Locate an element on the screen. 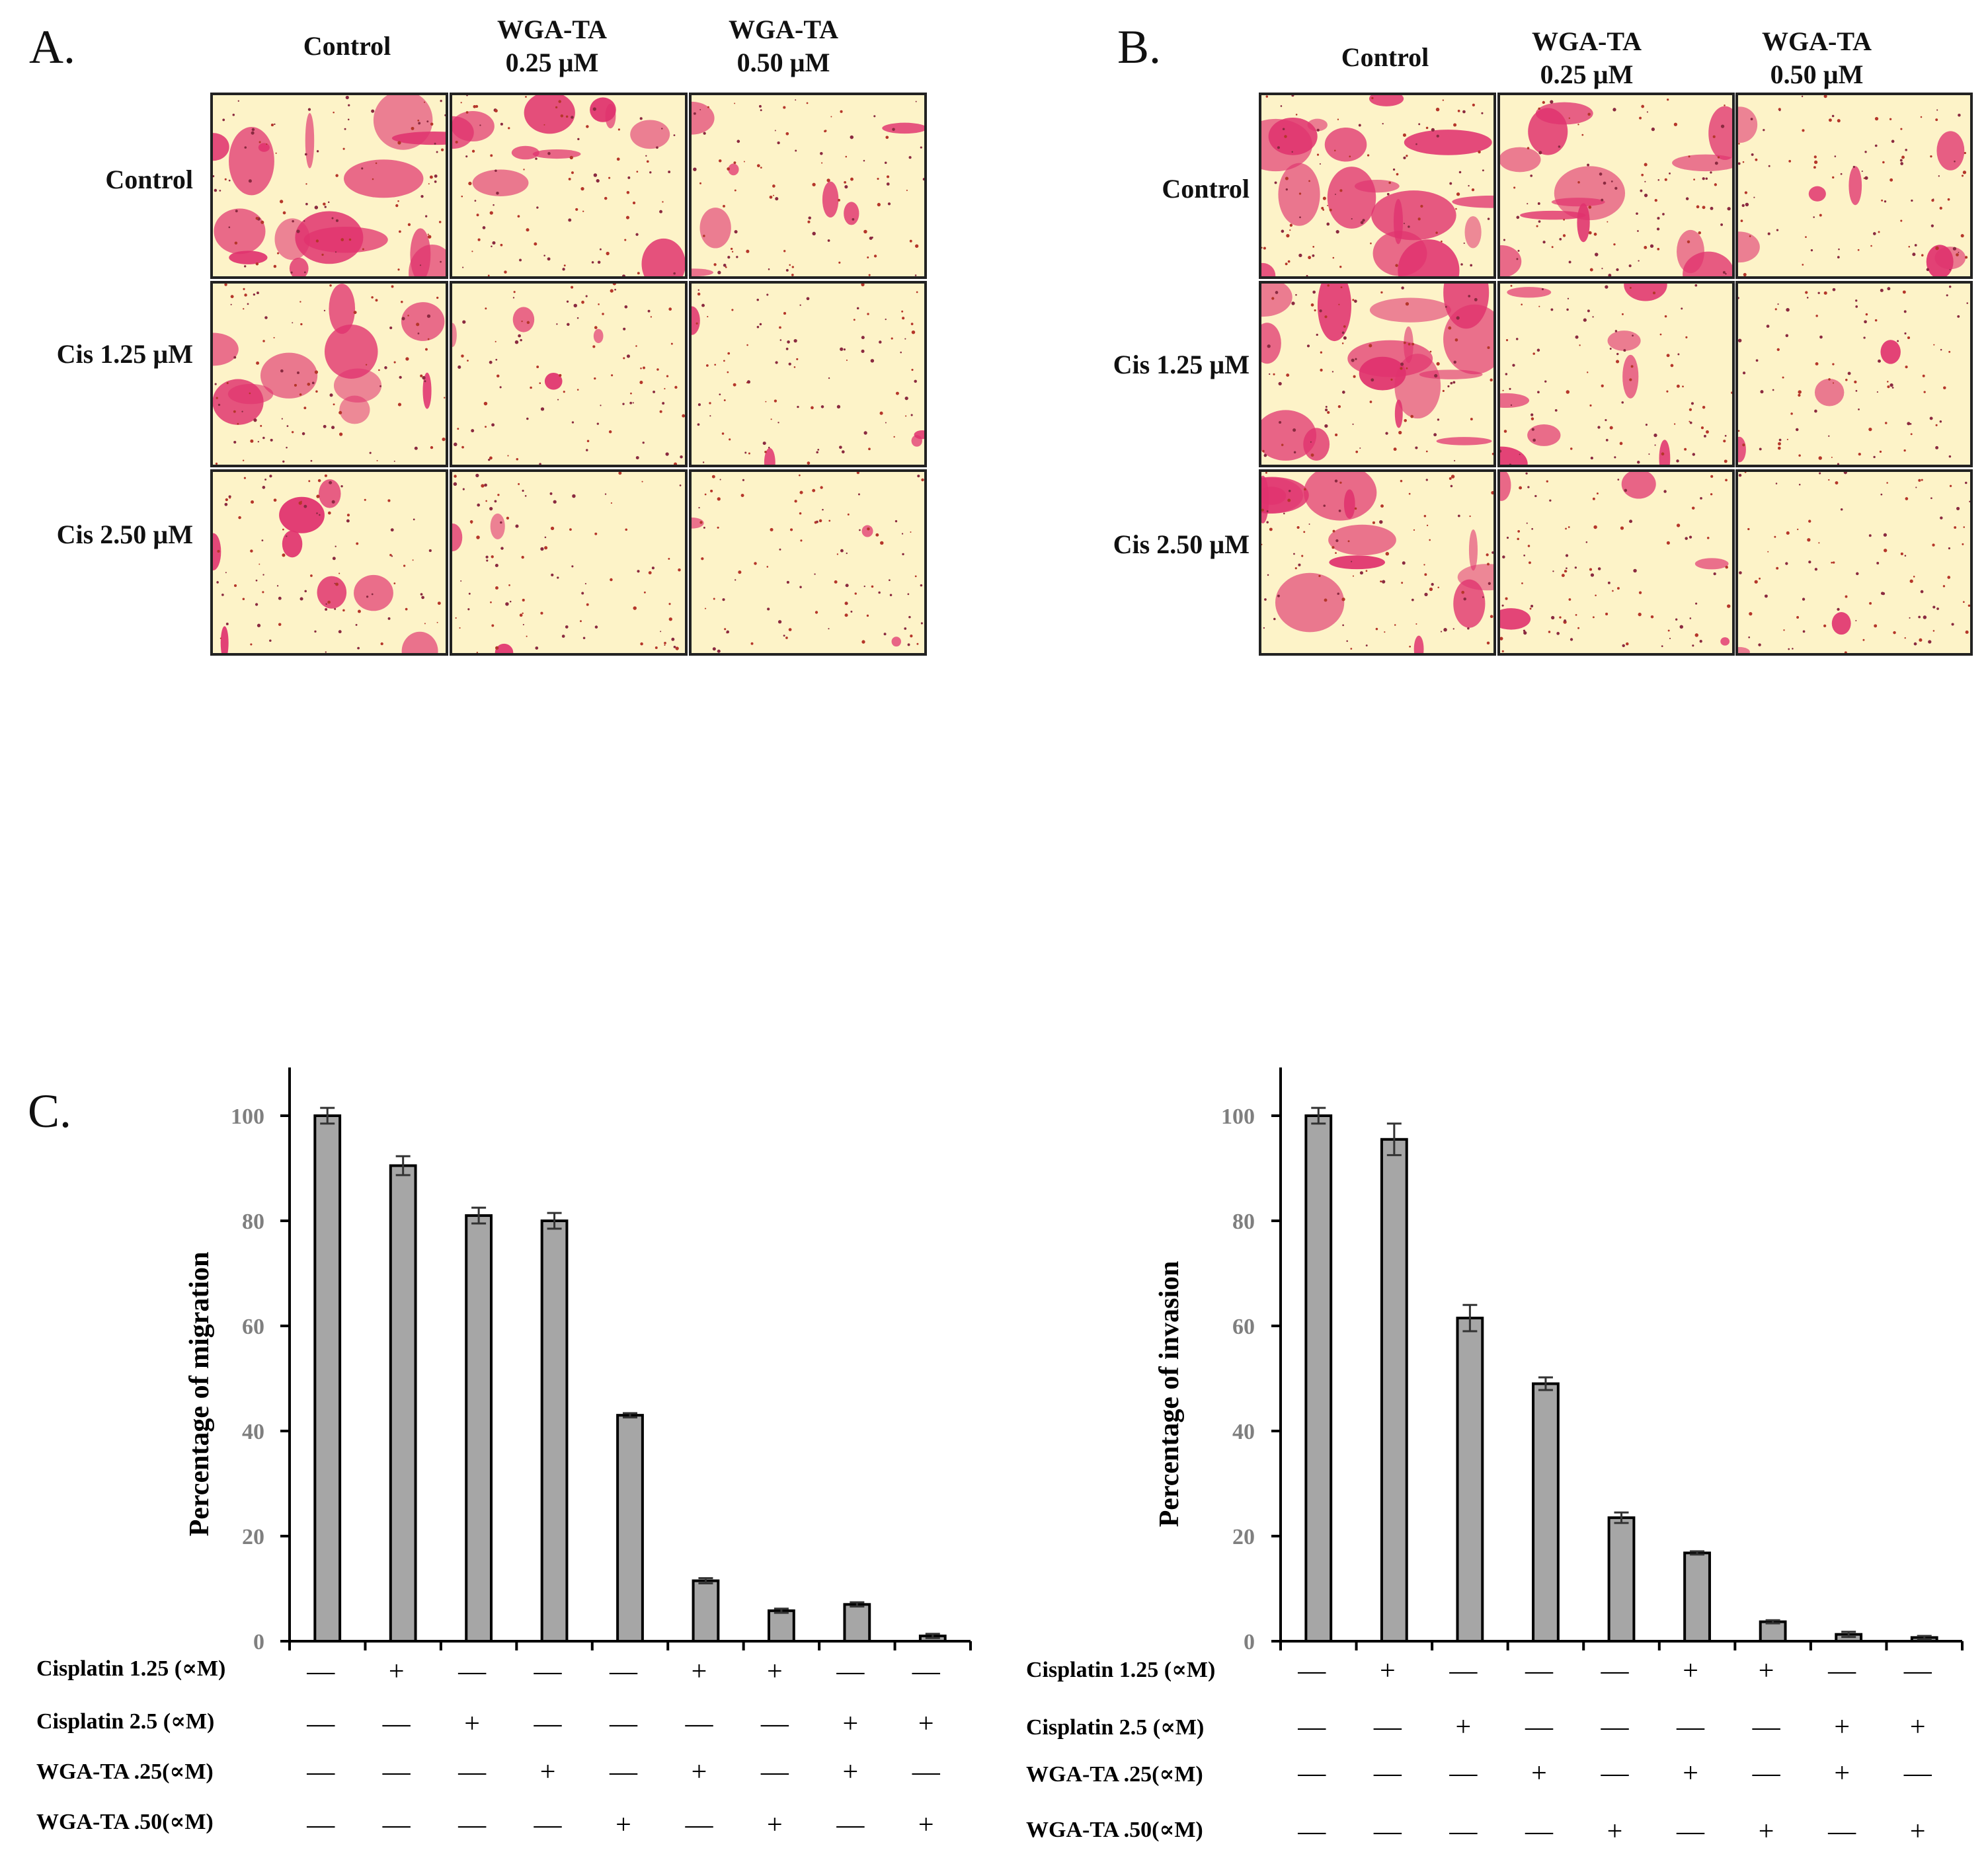 The height and width of the screenshot is (1858, 1988). chart-1-treatment-sign-0-5: + is located at coordinates (1690, 1671).